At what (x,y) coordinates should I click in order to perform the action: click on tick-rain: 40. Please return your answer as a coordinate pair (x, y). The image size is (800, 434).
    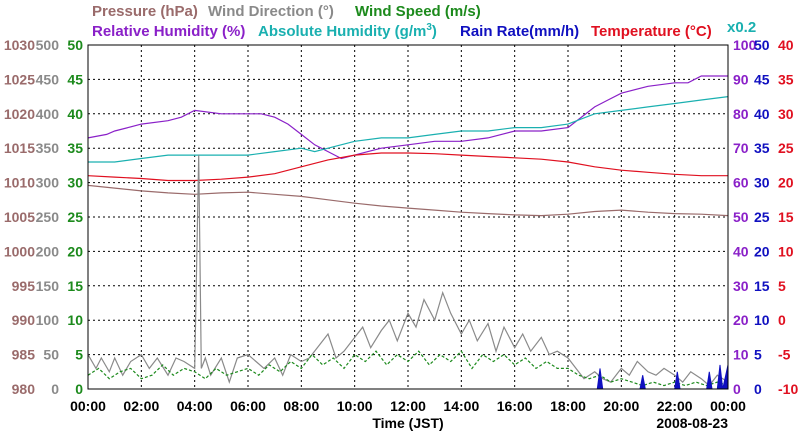
    Looking at the image, I should click on (762, 114).